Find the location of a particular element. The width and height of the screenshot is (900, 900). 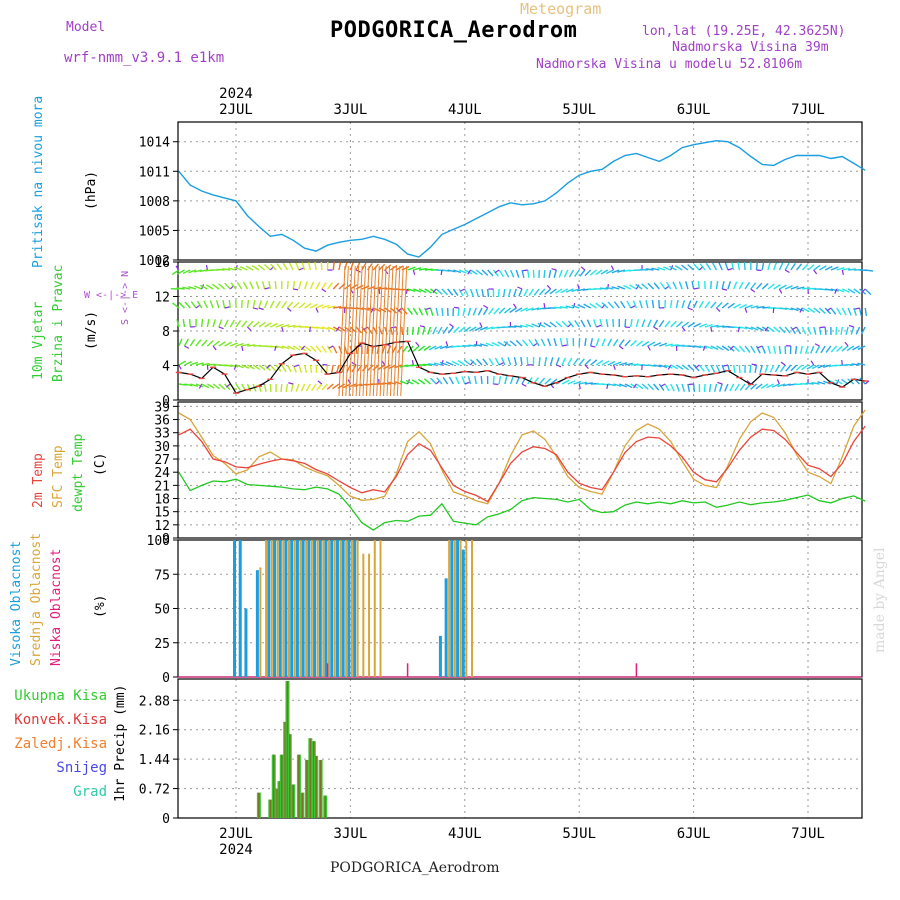

cloud-mid-axis-title: Srednja Oblacnost is located at coordinates (36, 599).